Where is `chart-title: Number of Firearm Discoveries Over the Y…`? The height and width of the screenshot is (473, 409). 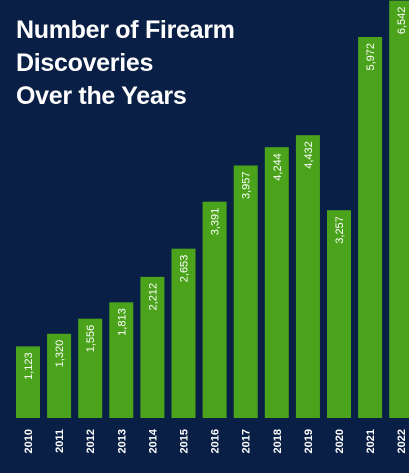
chart-title: Number of Firearm Discoveries Over the Y… is located at coordinates (125, 63).